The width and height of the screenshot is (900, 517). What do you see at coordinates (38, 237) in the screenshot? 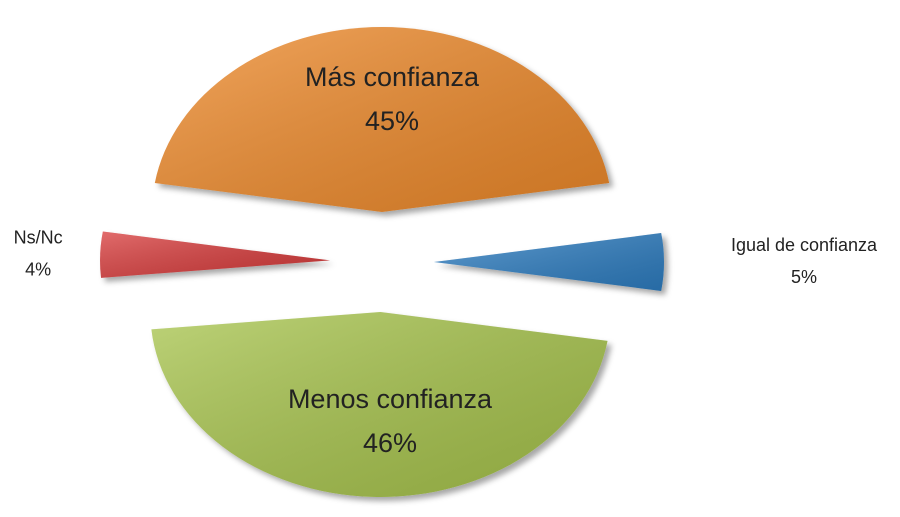
I see `slice-label: Ns/Nc` at bounding box center [38, 237].